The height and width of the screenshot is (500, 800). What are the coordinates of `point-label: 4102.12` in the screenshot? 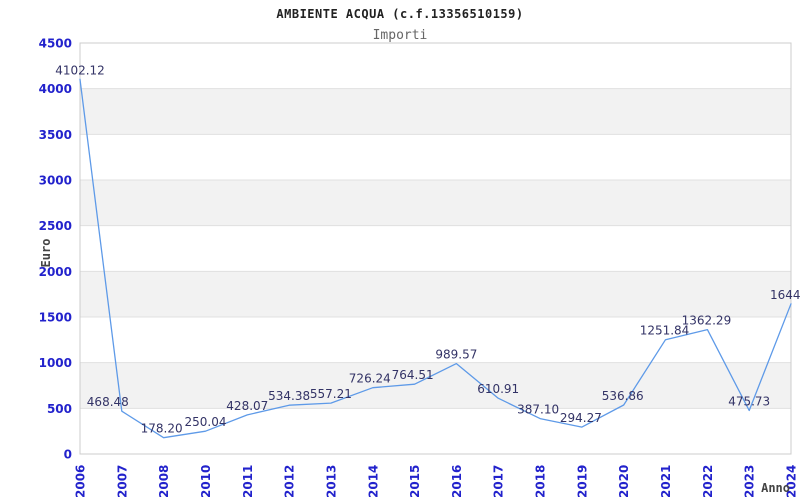 It's located at (80, 70).